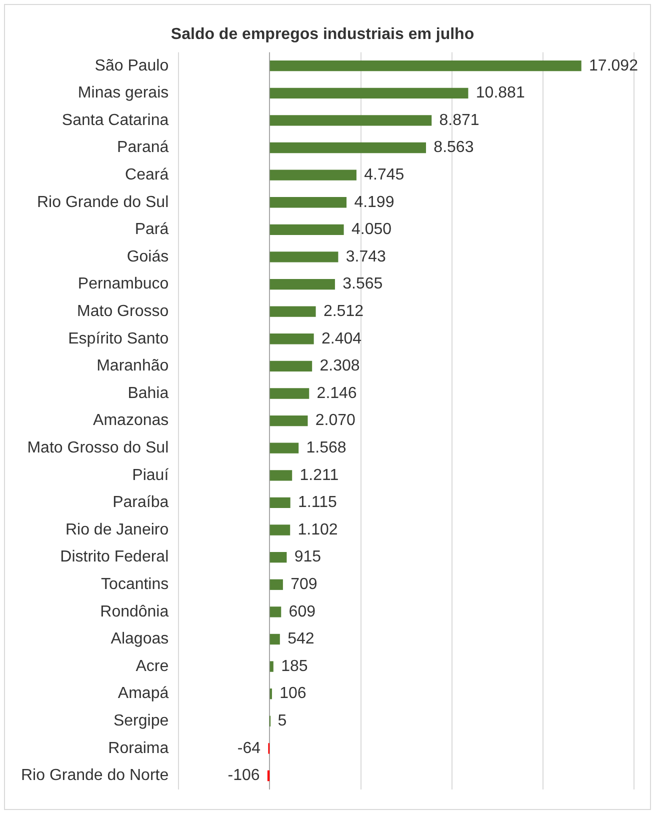  I want to click on y-tick-label: Sergipe, so click(141, 721).